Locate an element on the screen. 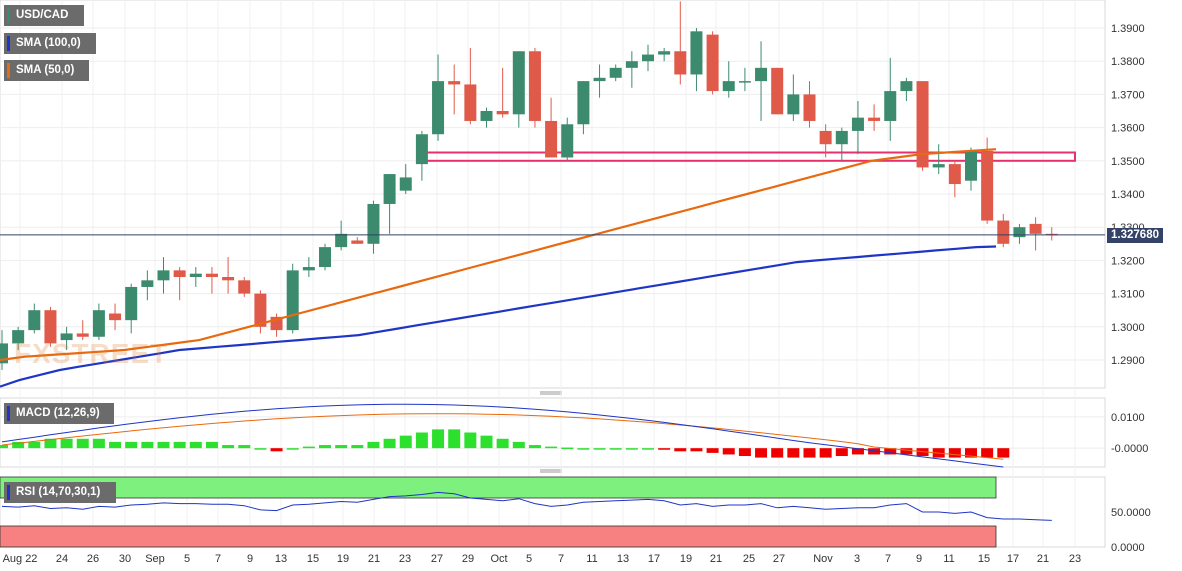 The height and width of the screenshot is (571, 1182). x-tick-label: 25 is located at coordinates (749, 559).